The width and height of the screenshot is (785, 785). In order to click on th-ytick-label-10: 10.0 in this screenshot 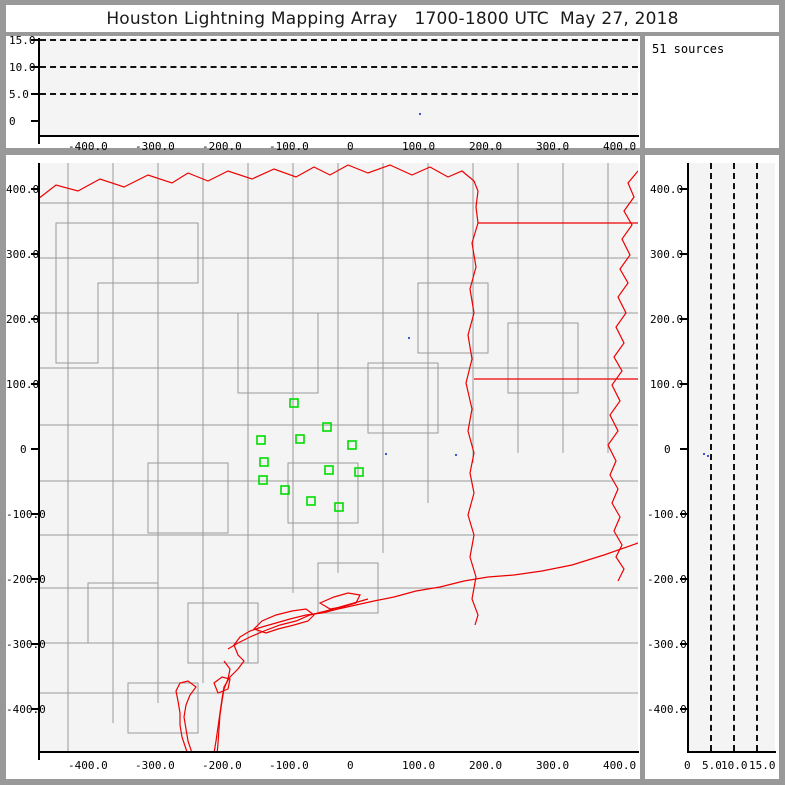, I will do `click(22, 67)`.